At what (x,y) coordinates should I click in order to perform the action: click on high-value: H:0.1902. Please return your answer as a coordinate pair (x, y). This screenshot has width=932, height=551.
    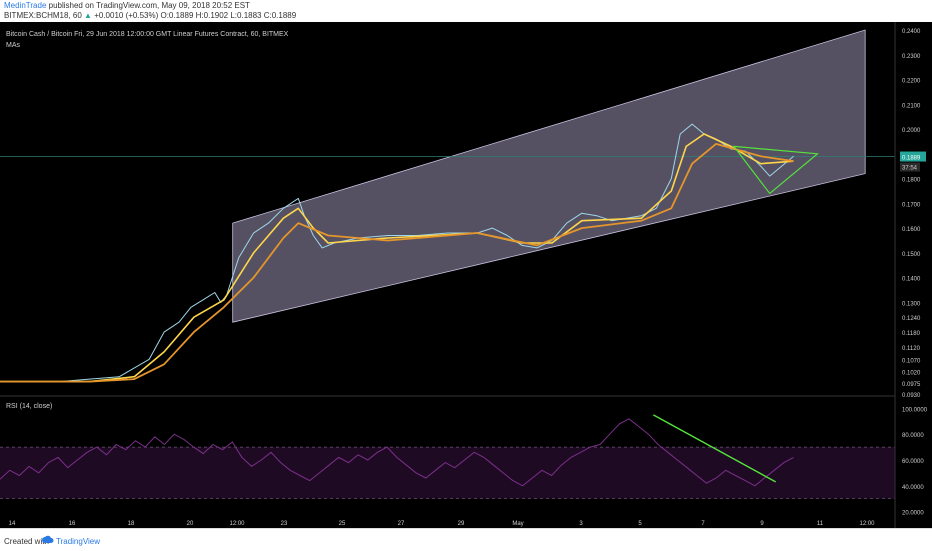
    Looking at the image, I should click on (212, 15).